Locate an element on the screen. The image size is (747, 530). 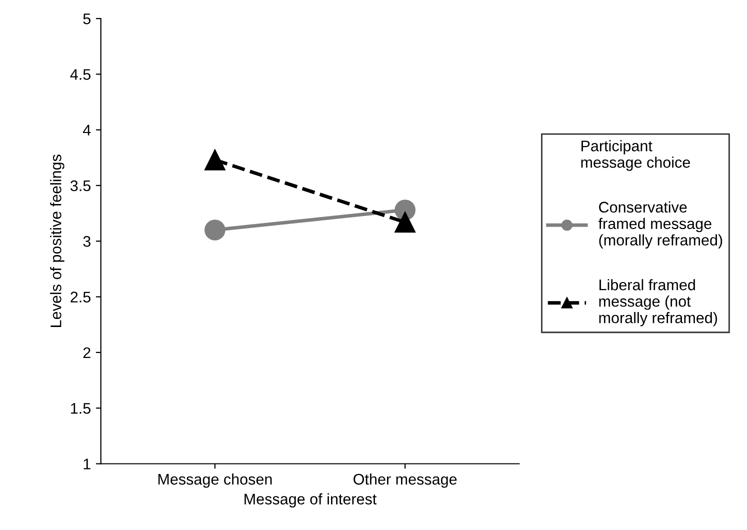
y-tick-label: 3.5 is located at coordinates (80, 186).